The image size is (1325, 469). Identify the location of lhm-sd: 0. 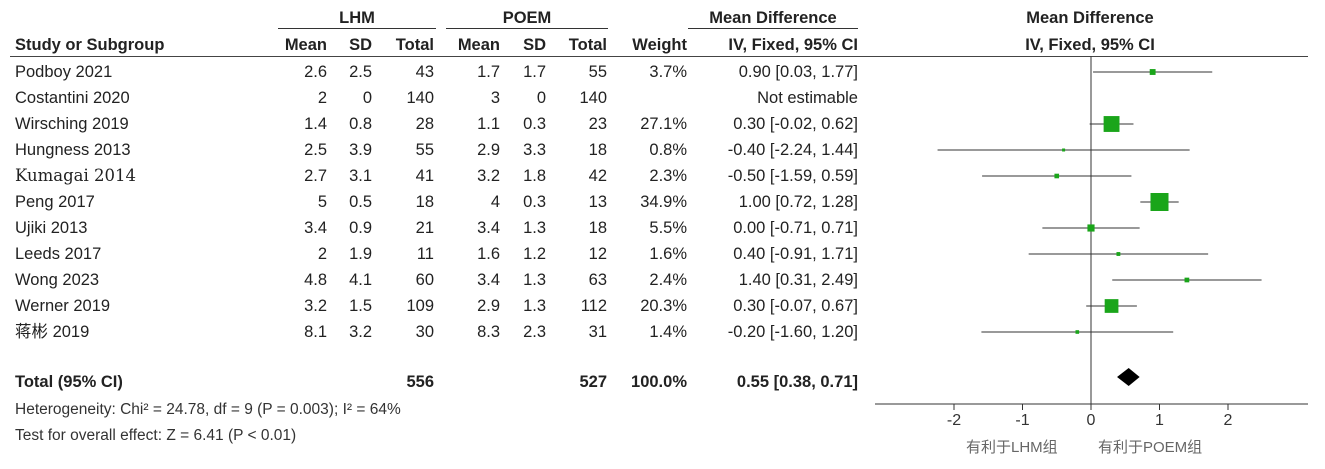
(367, 98).